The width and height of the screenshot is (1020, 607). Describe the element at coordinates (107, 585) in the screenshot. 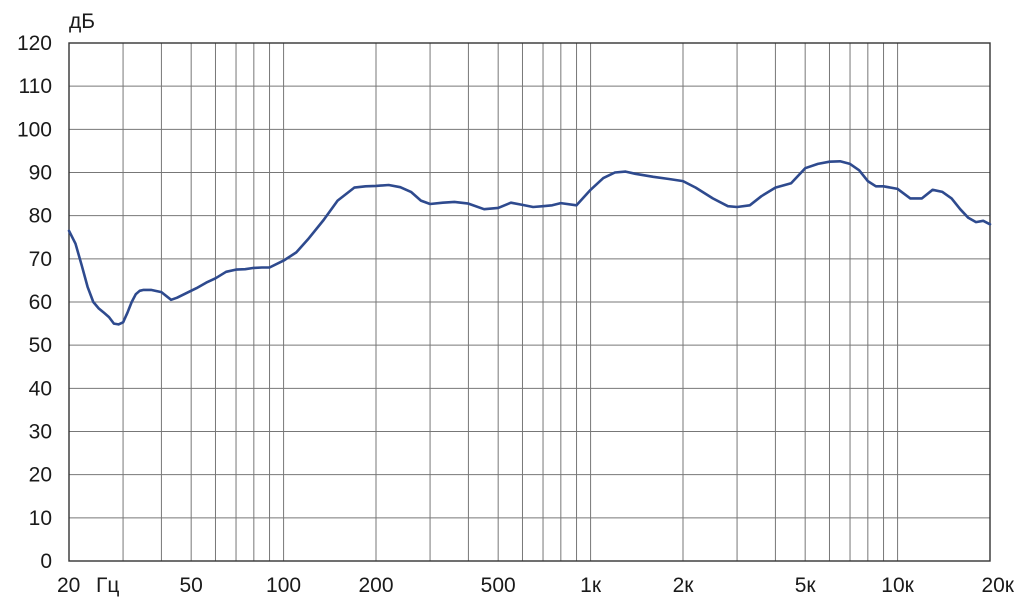

I see `x-axis-unit-label: Гц` at that location.